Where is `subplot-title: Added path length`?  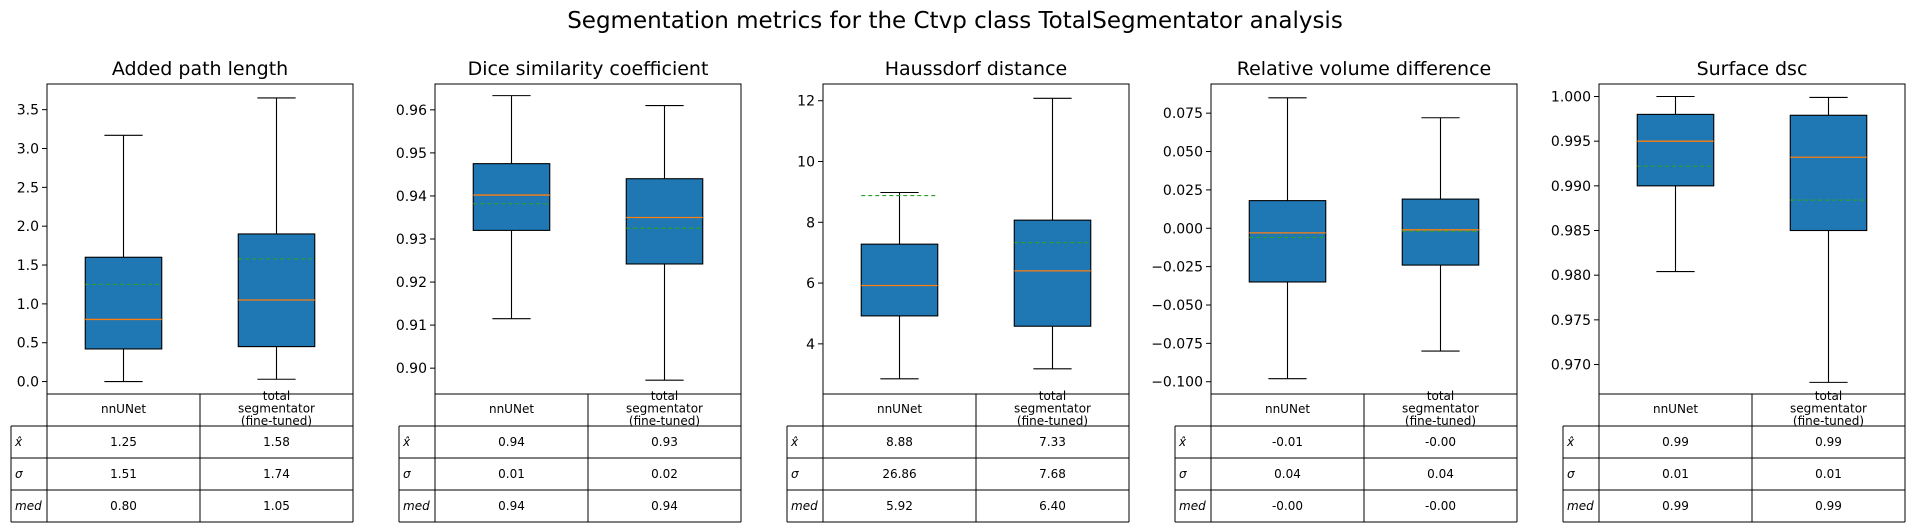
subplot-title: Added path length is located at coordinates (200, 69).